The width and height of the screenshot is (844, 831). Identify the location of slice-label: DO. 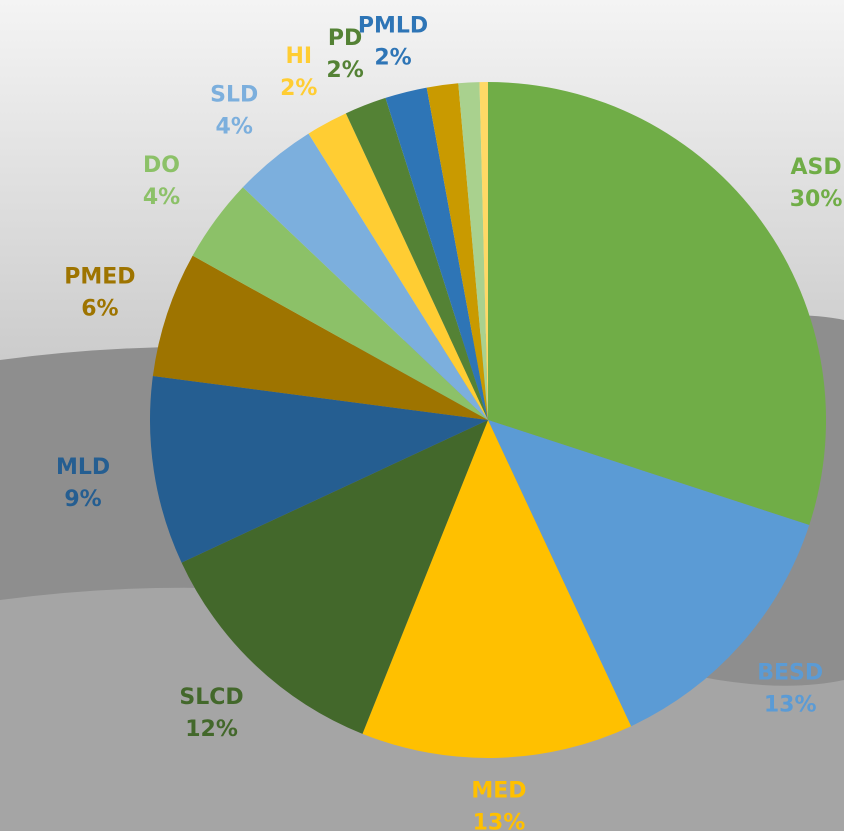
(161, 165).